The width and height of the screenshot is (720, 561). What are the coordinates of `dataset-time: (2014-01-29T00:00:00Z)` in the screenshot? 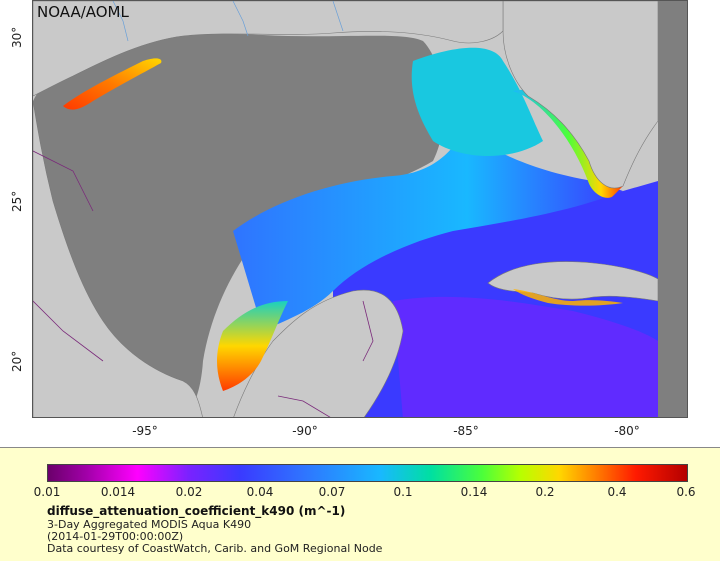 It's located at (115, 536).